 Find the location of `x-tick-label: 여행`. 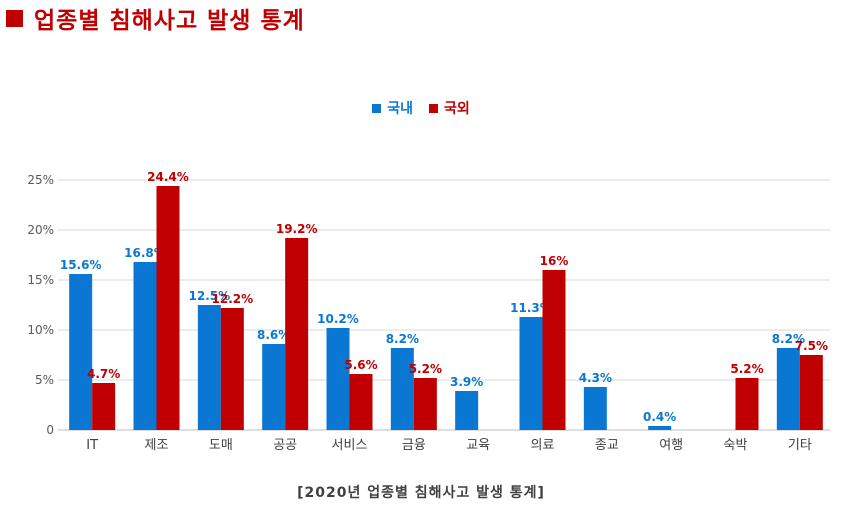

x-tick-label: 여행 is located at coordinates (671, 445).